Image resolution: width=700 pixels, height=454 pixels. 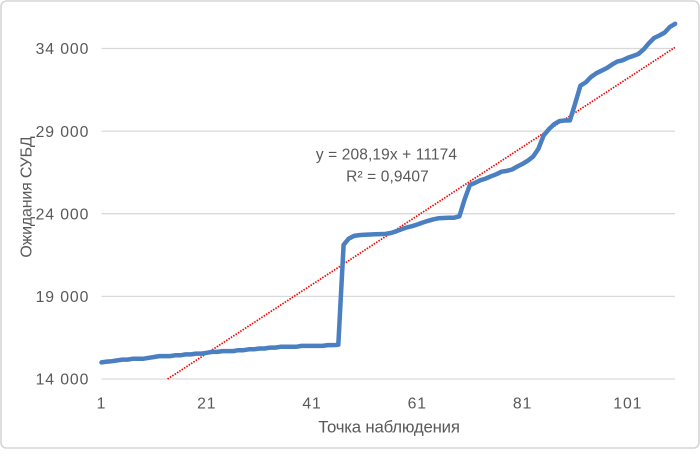 I want to click on svg-text: 81, so click(x=522, y=404).